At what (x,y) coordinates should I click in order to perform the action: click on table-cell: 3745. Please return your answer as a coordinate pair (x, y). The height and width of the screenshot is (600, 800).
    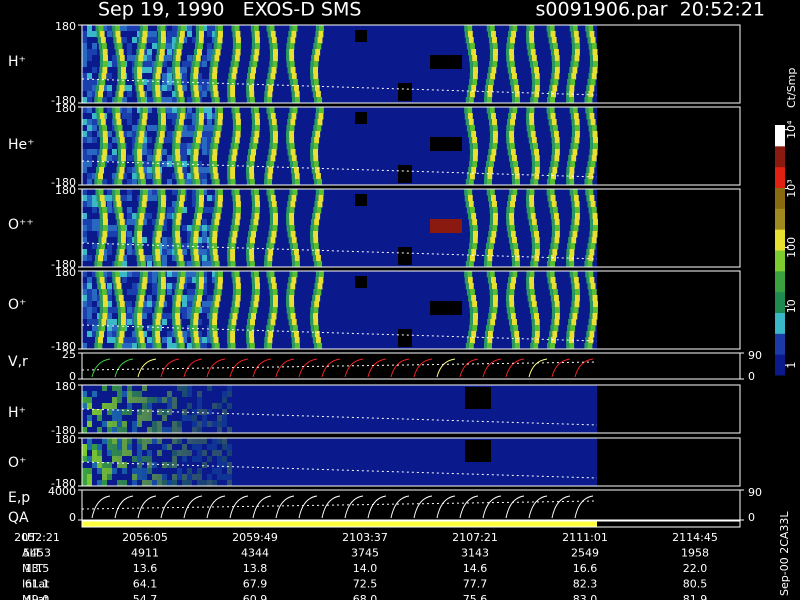
    Looking at the image, I should click on (365, 553).